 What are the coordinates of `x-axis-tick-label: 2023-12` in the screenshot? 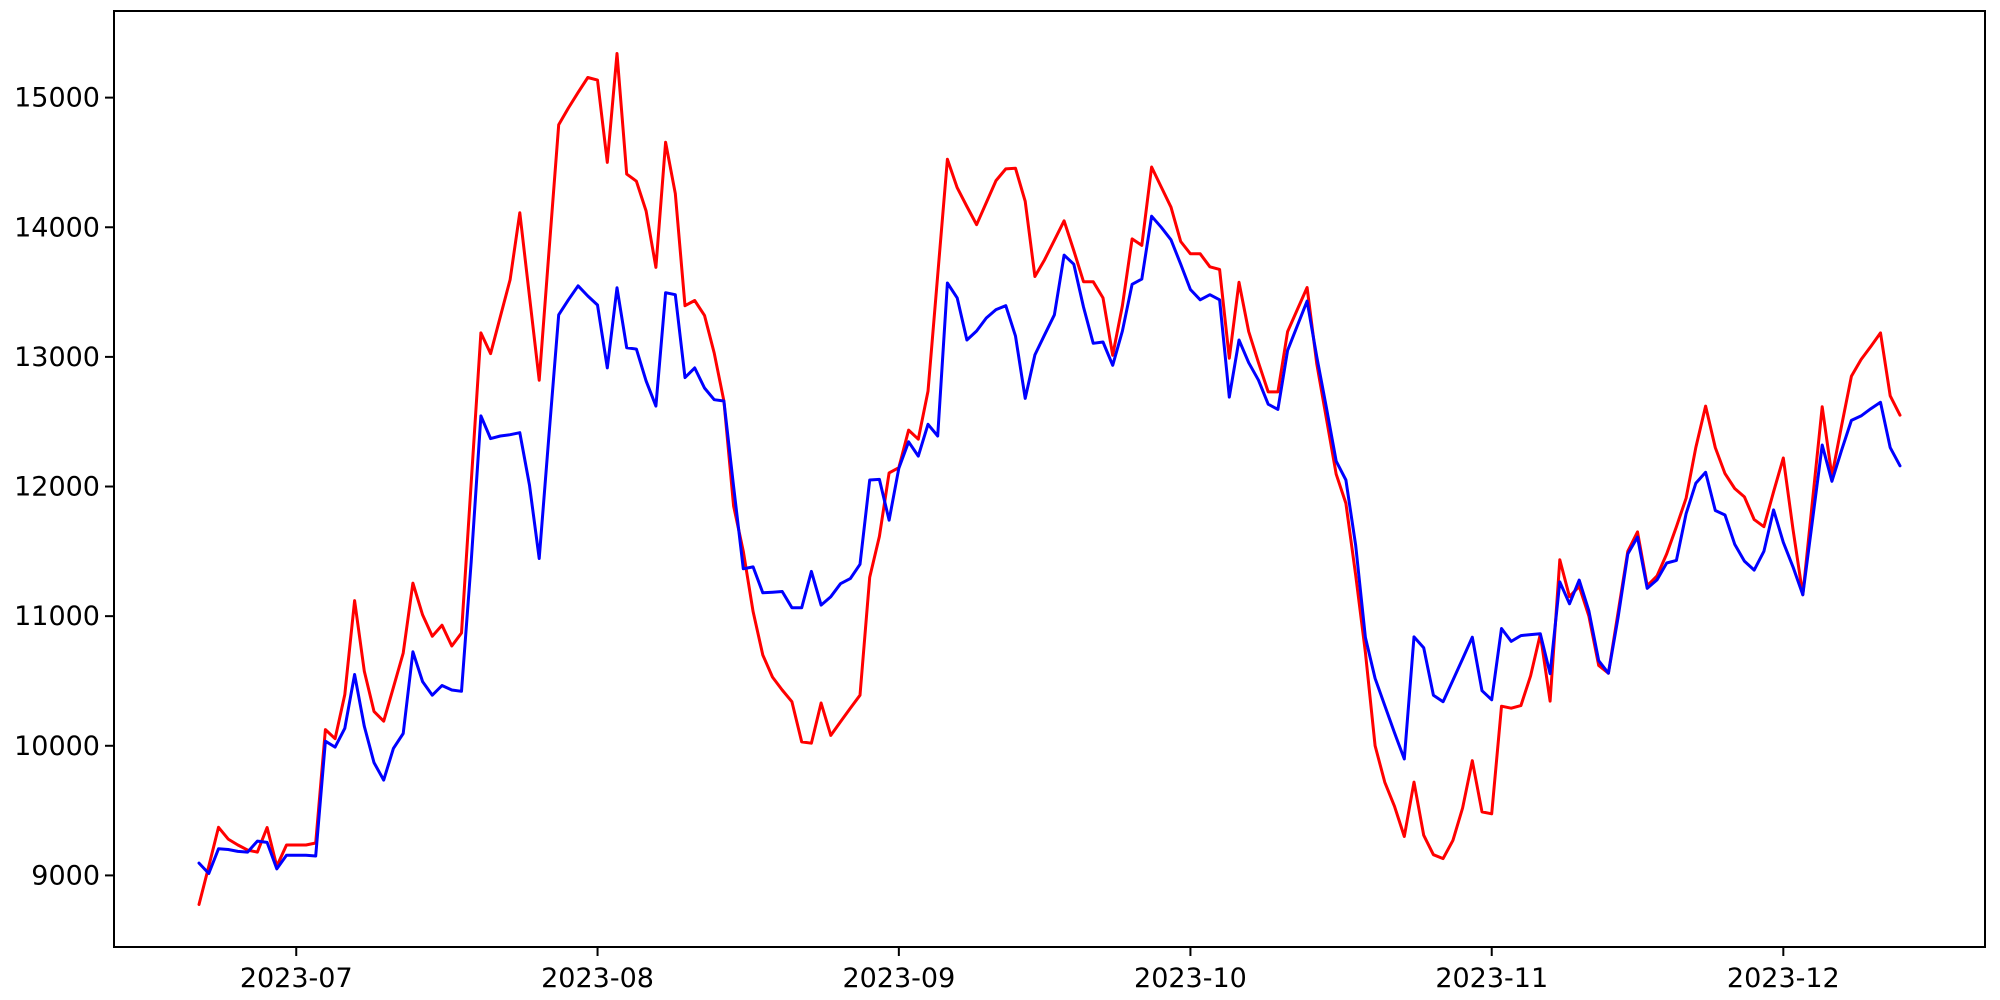 It's located at (1783, 978).